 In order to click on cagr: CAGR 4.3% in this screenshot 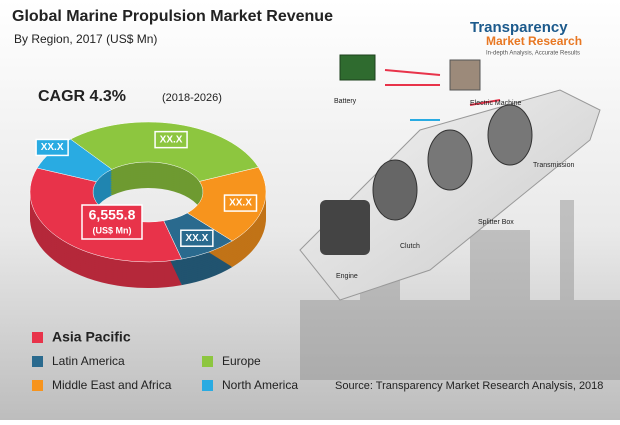, I will do `click(82, 96)`.